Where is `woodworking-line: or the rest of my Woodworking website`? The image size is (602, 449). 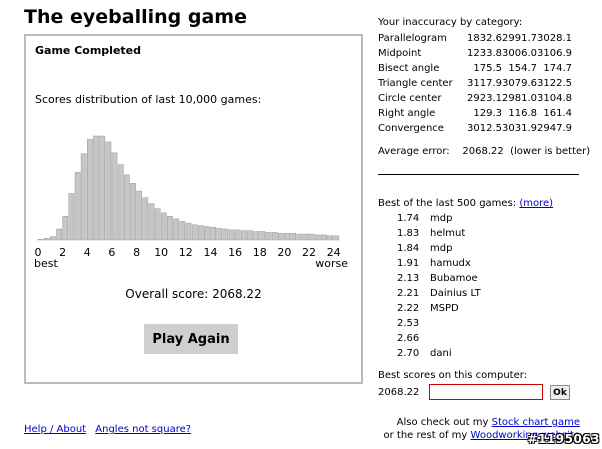
woodworking-line: or the rest of my Woodworking website is located at coordinates (482, 435).